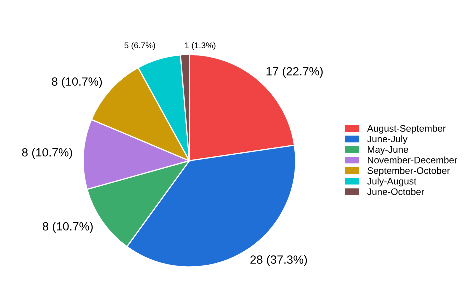  I want to click on legend-label: November-December, so click(413, 160).